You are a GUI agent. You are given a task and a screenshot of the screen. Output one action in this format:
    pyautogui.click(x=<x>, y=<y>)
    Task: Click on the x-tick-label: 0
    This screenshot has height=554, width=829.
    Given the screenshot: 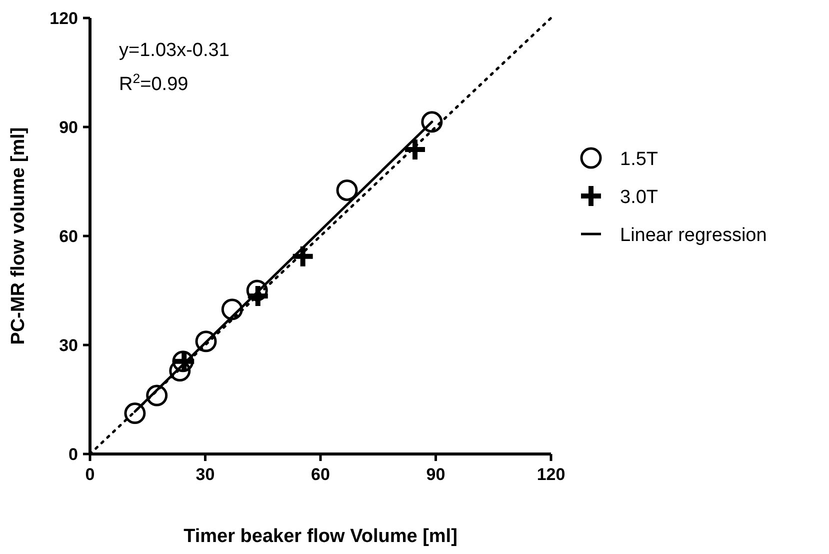 What is the action you would take?
    pyautogui.click(x=90, y=474)
    